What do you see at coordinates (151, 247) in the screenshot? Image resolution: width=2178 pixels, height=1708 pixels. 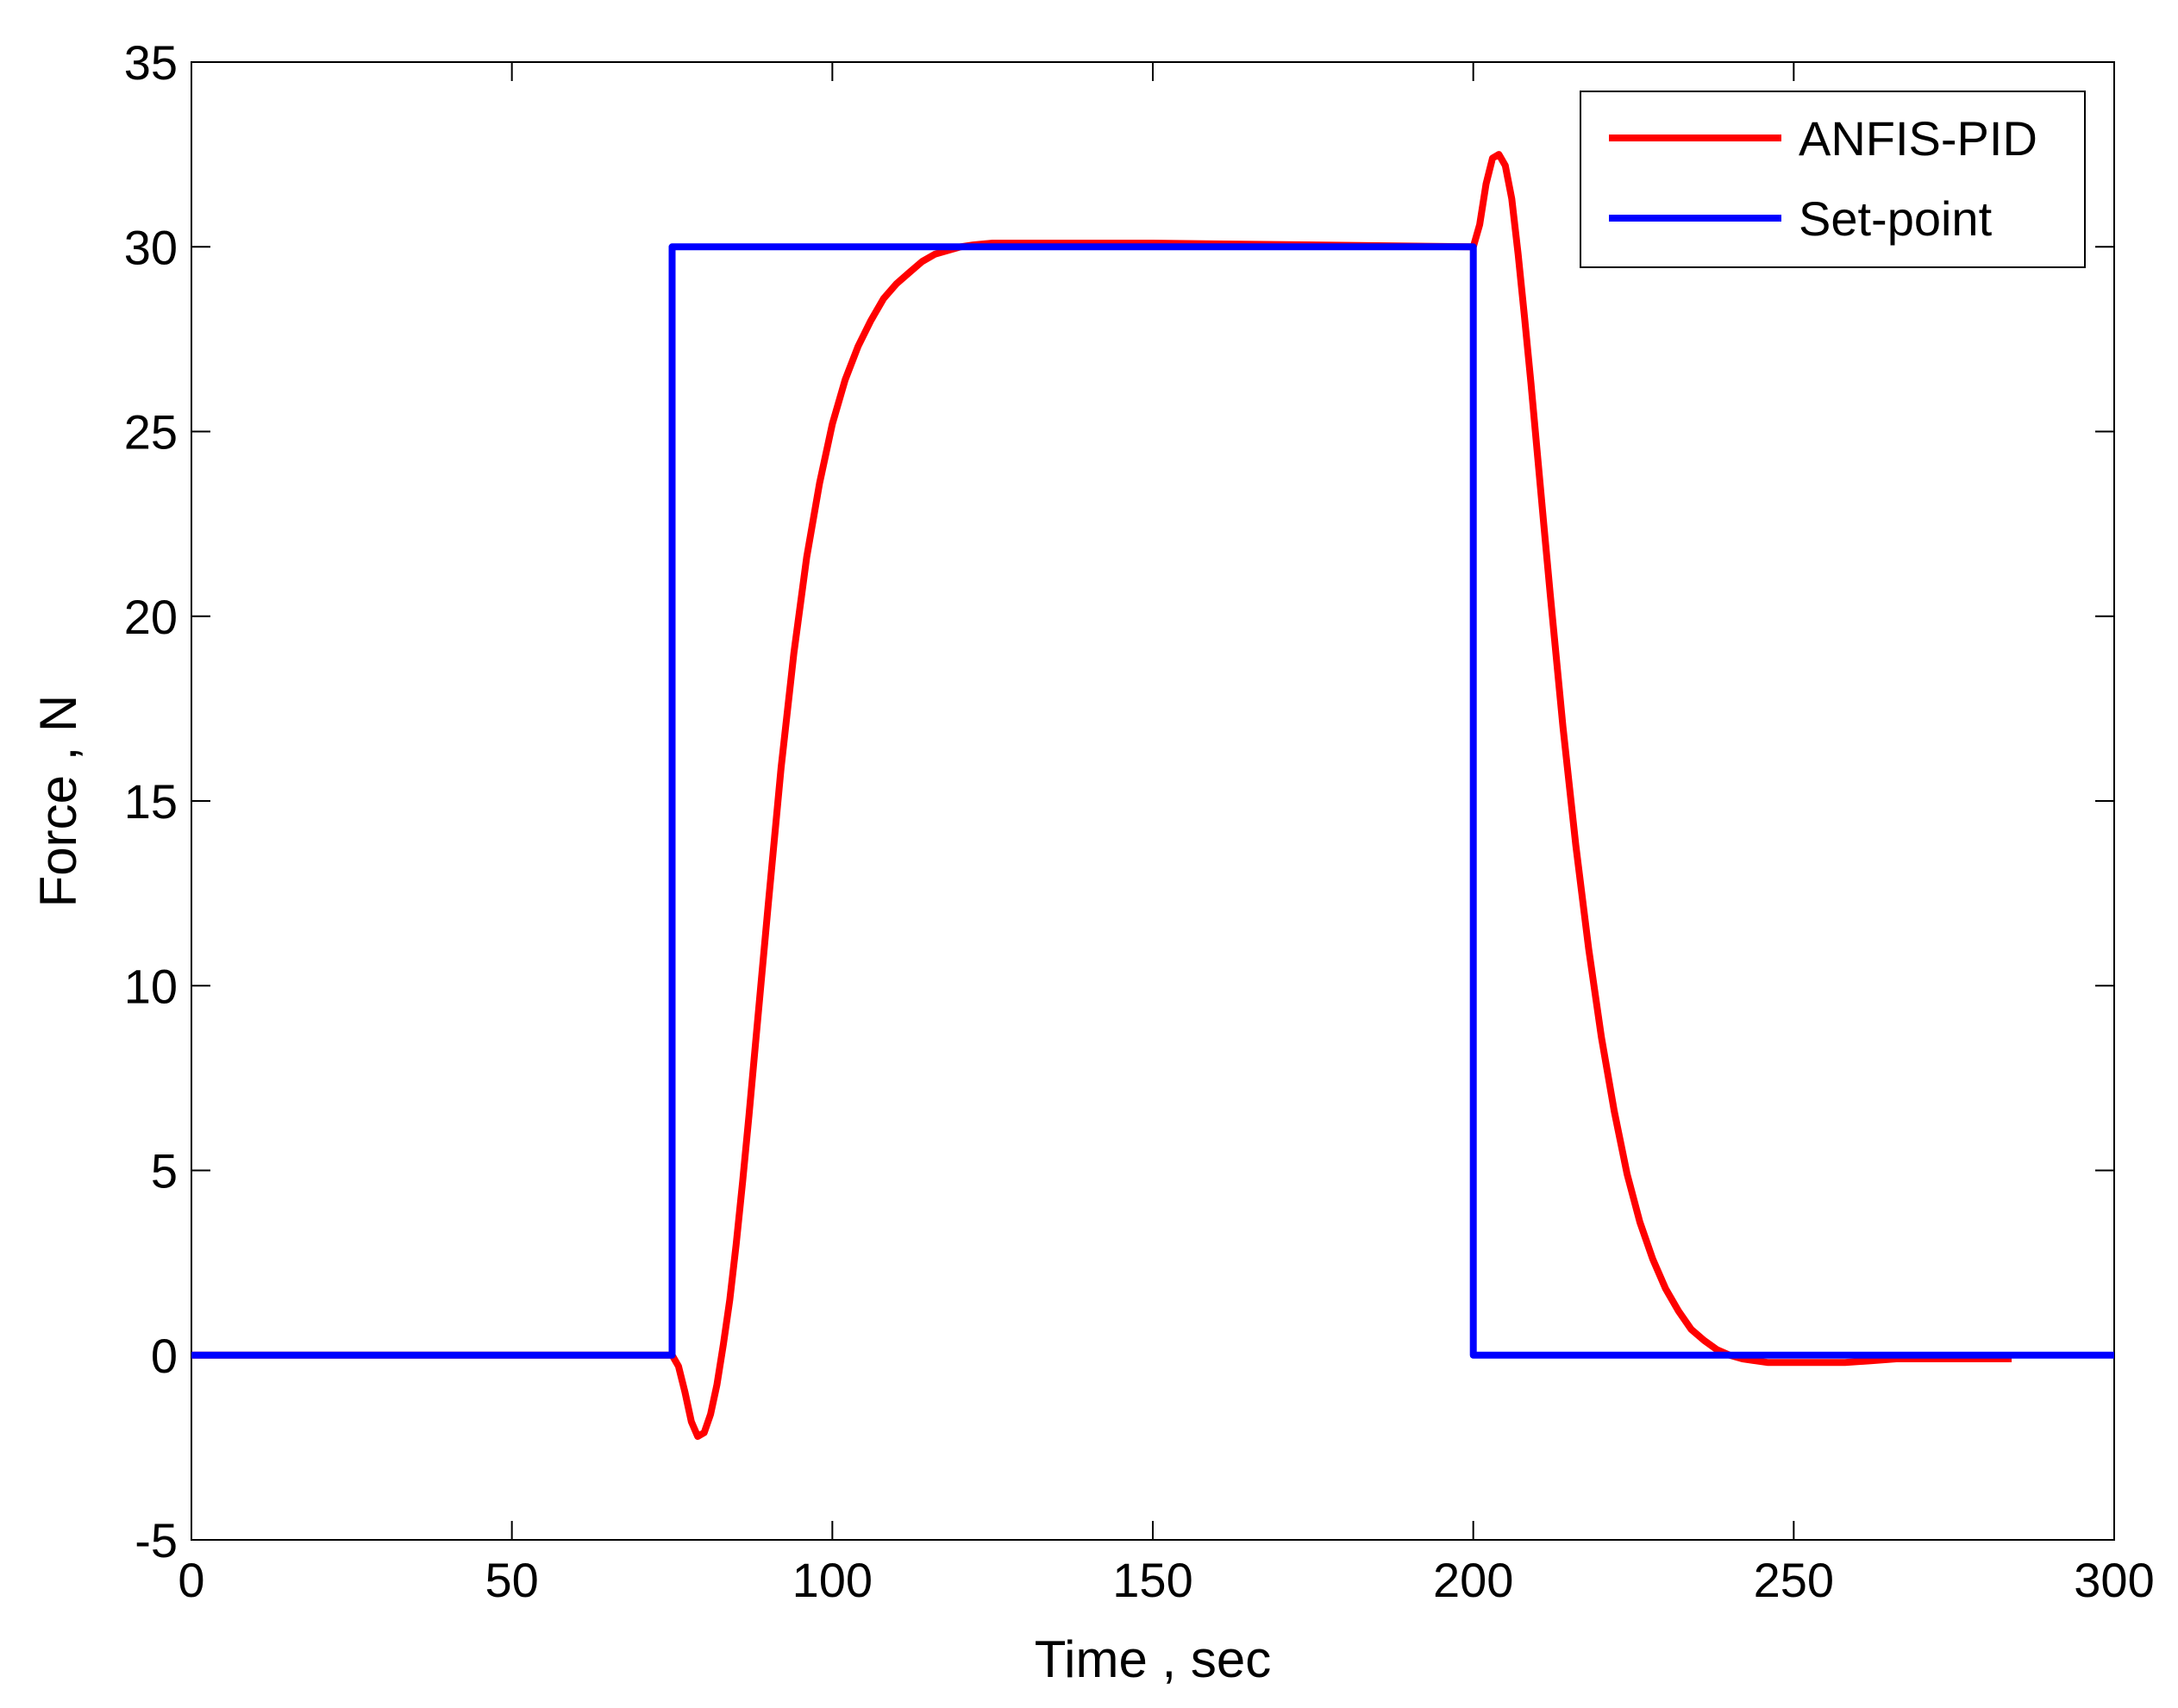 I see `y-tick-label: 30` at bounding box center [151, 247].